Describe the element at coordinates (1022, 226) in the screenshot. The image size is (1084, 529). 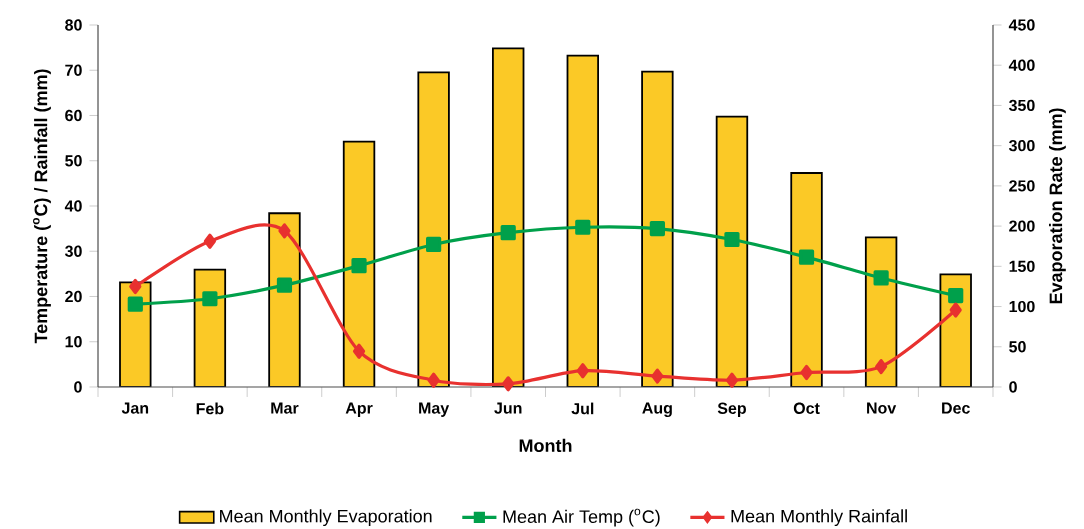
I see `y2-tick-label: 200` at that location.